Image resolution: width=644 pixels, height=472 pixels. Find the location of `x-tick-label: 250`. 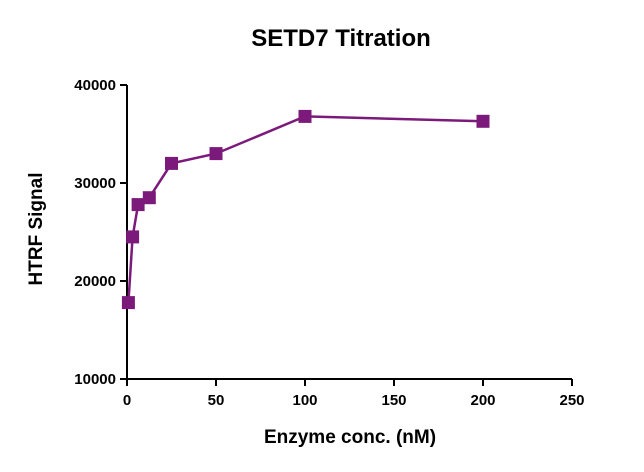

x-tick-label: 250 is located at coordinates (571, 400).